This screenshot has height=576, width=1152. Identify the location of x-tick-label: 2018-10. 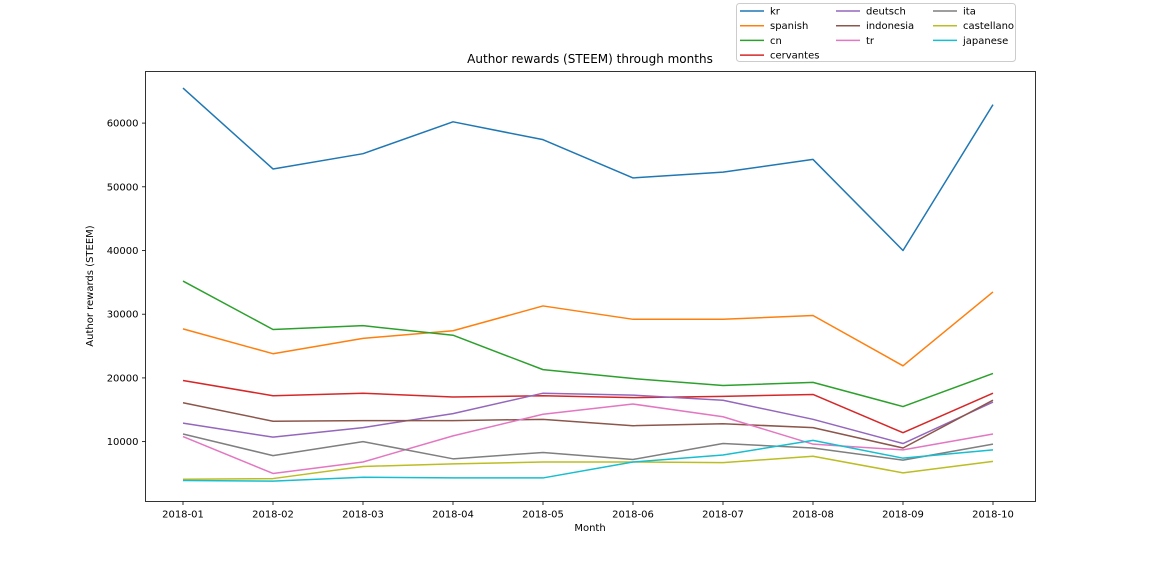
(993, 515).